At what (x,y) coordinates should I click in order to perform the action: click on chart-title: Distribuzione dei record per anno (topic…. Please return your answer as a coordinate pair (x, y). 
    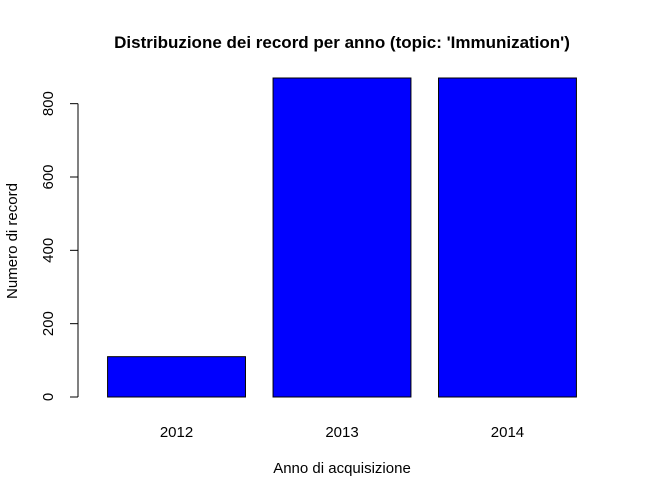
    Looking at the image, I should click on (342, 42).